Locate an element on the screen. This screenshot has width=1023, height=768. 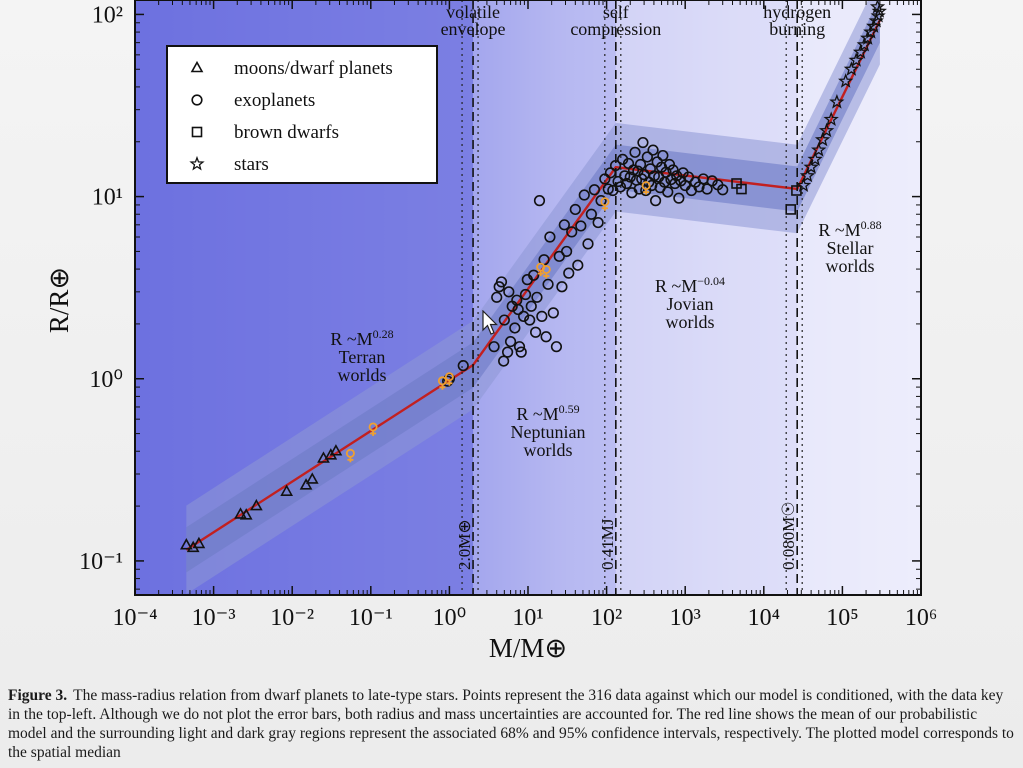
legend-label: stars is located at coordinates (251, 164).